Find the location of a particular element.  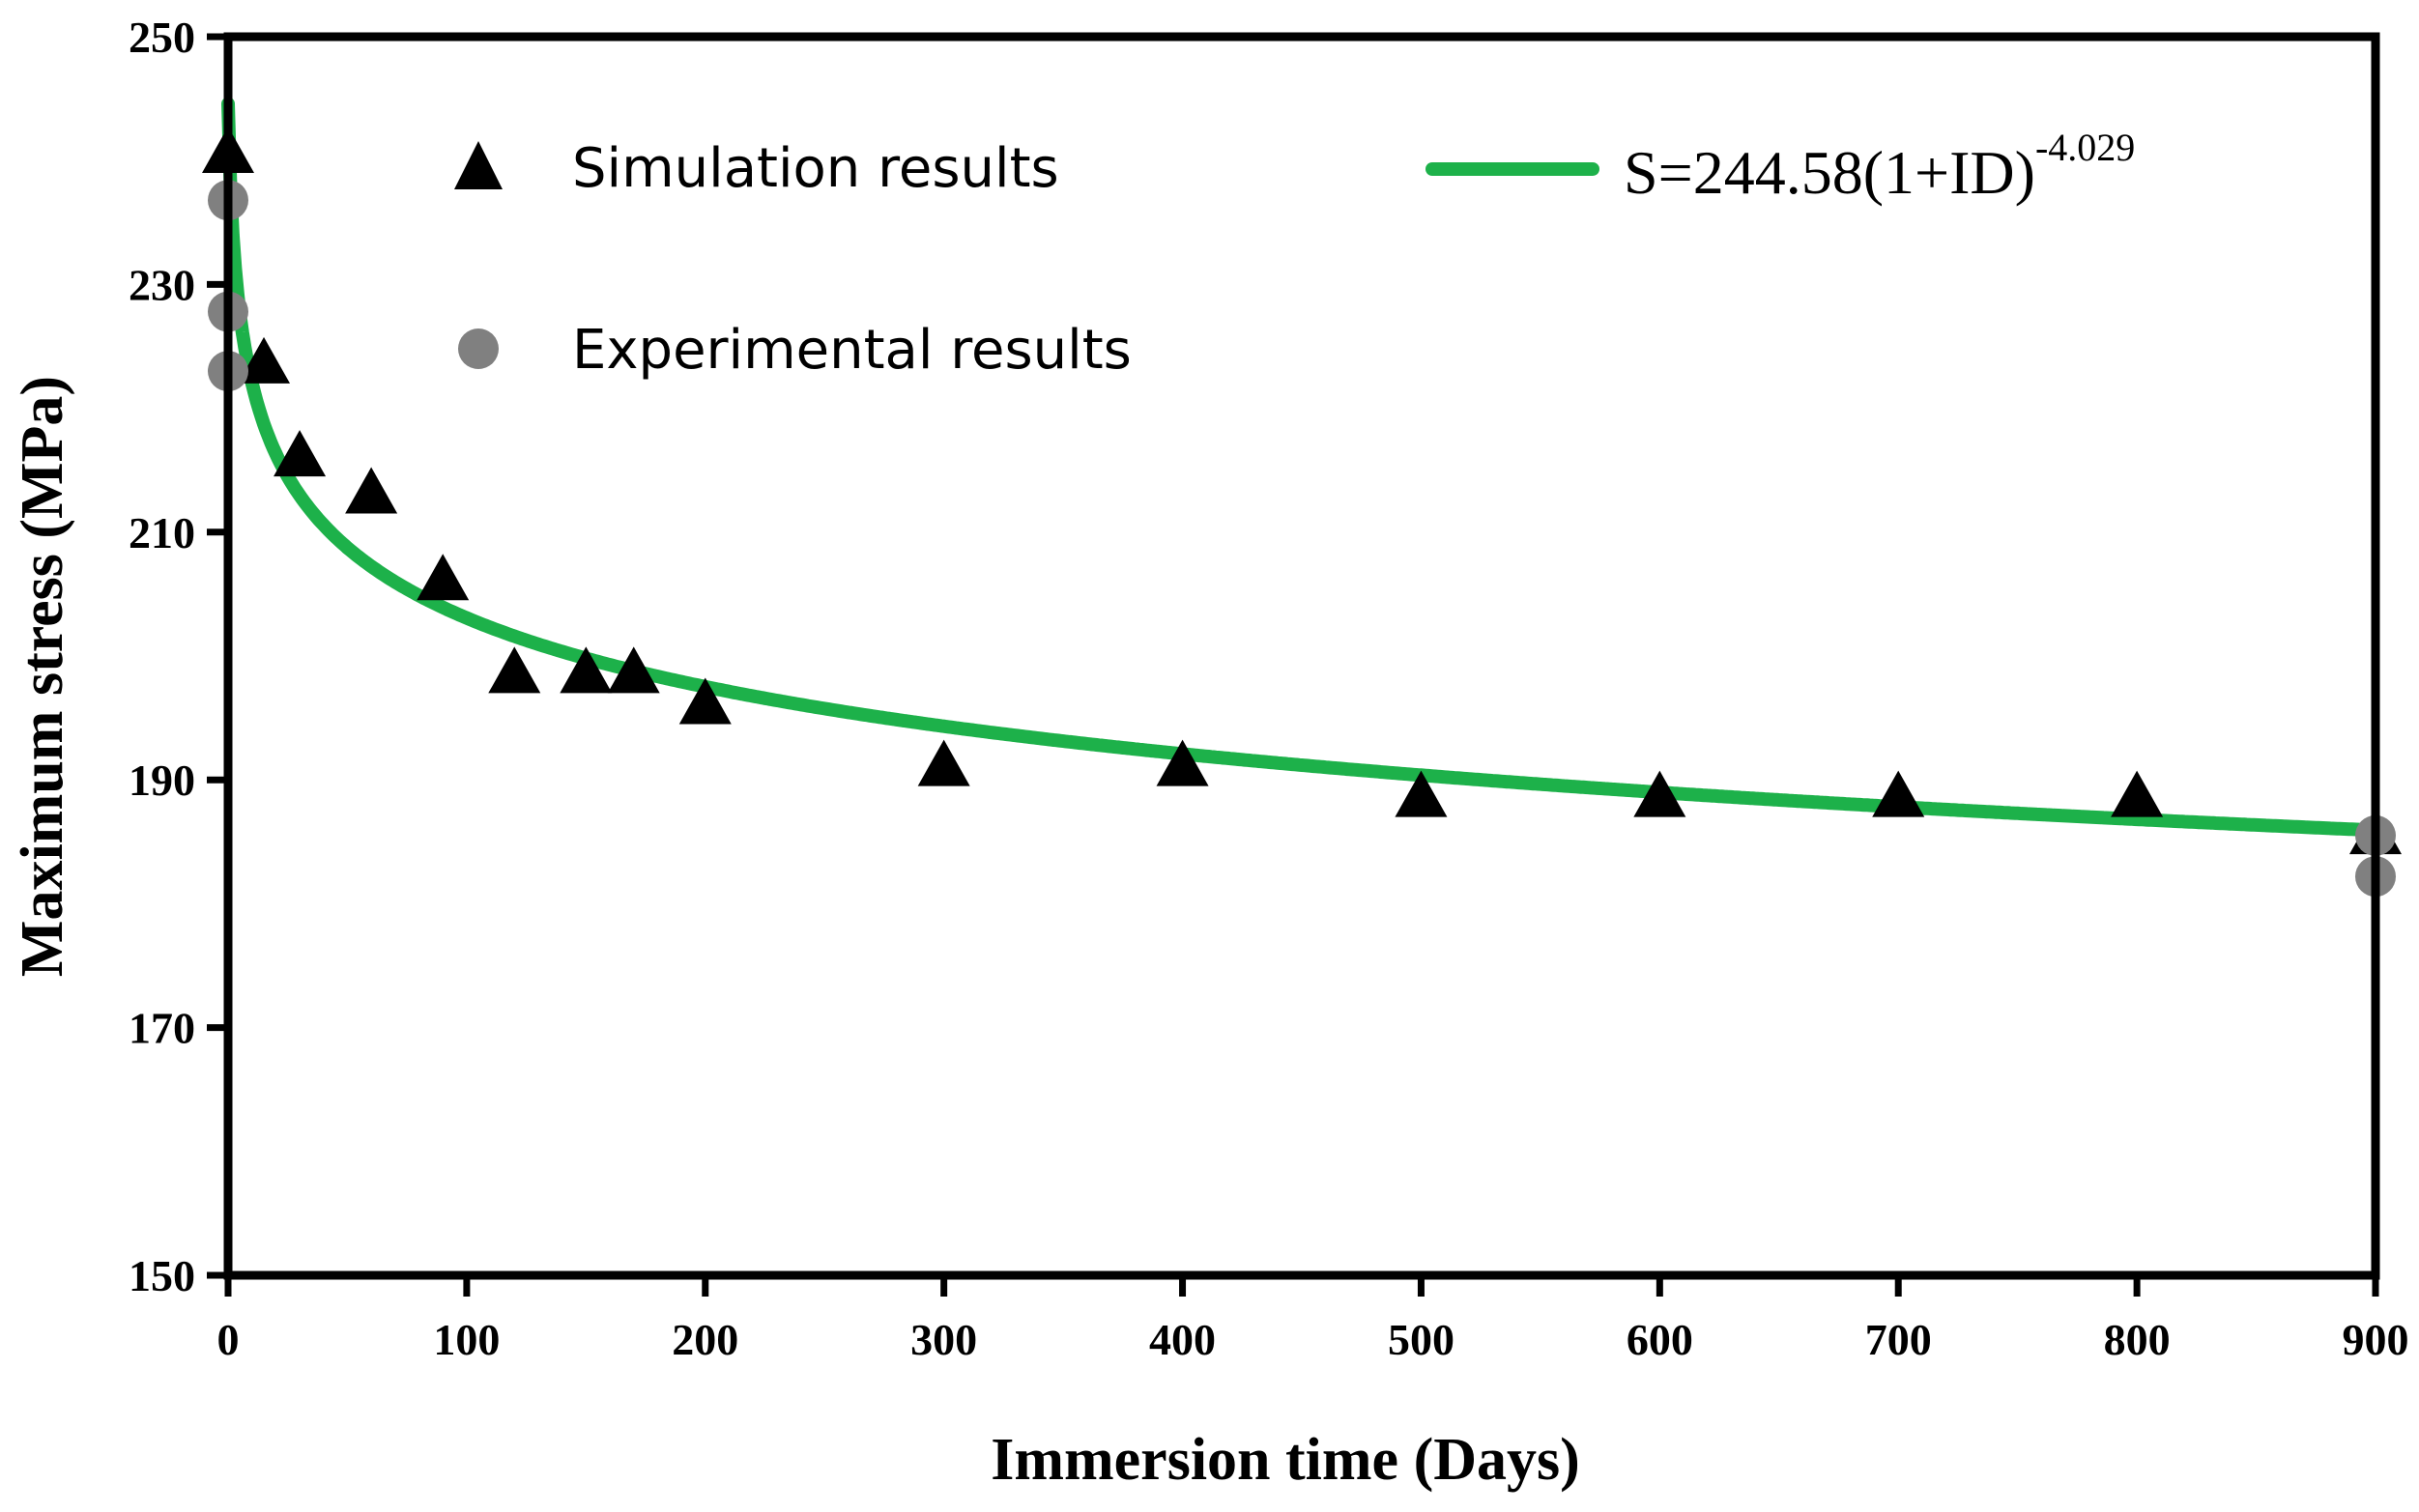

fit-equation-exponent: -4.029 is located at coordinates (2085, 147).